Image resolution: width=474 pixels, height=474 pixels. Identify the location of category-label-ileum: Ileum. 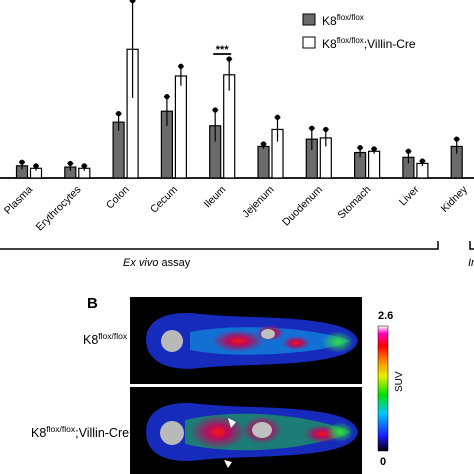
(215, 196).